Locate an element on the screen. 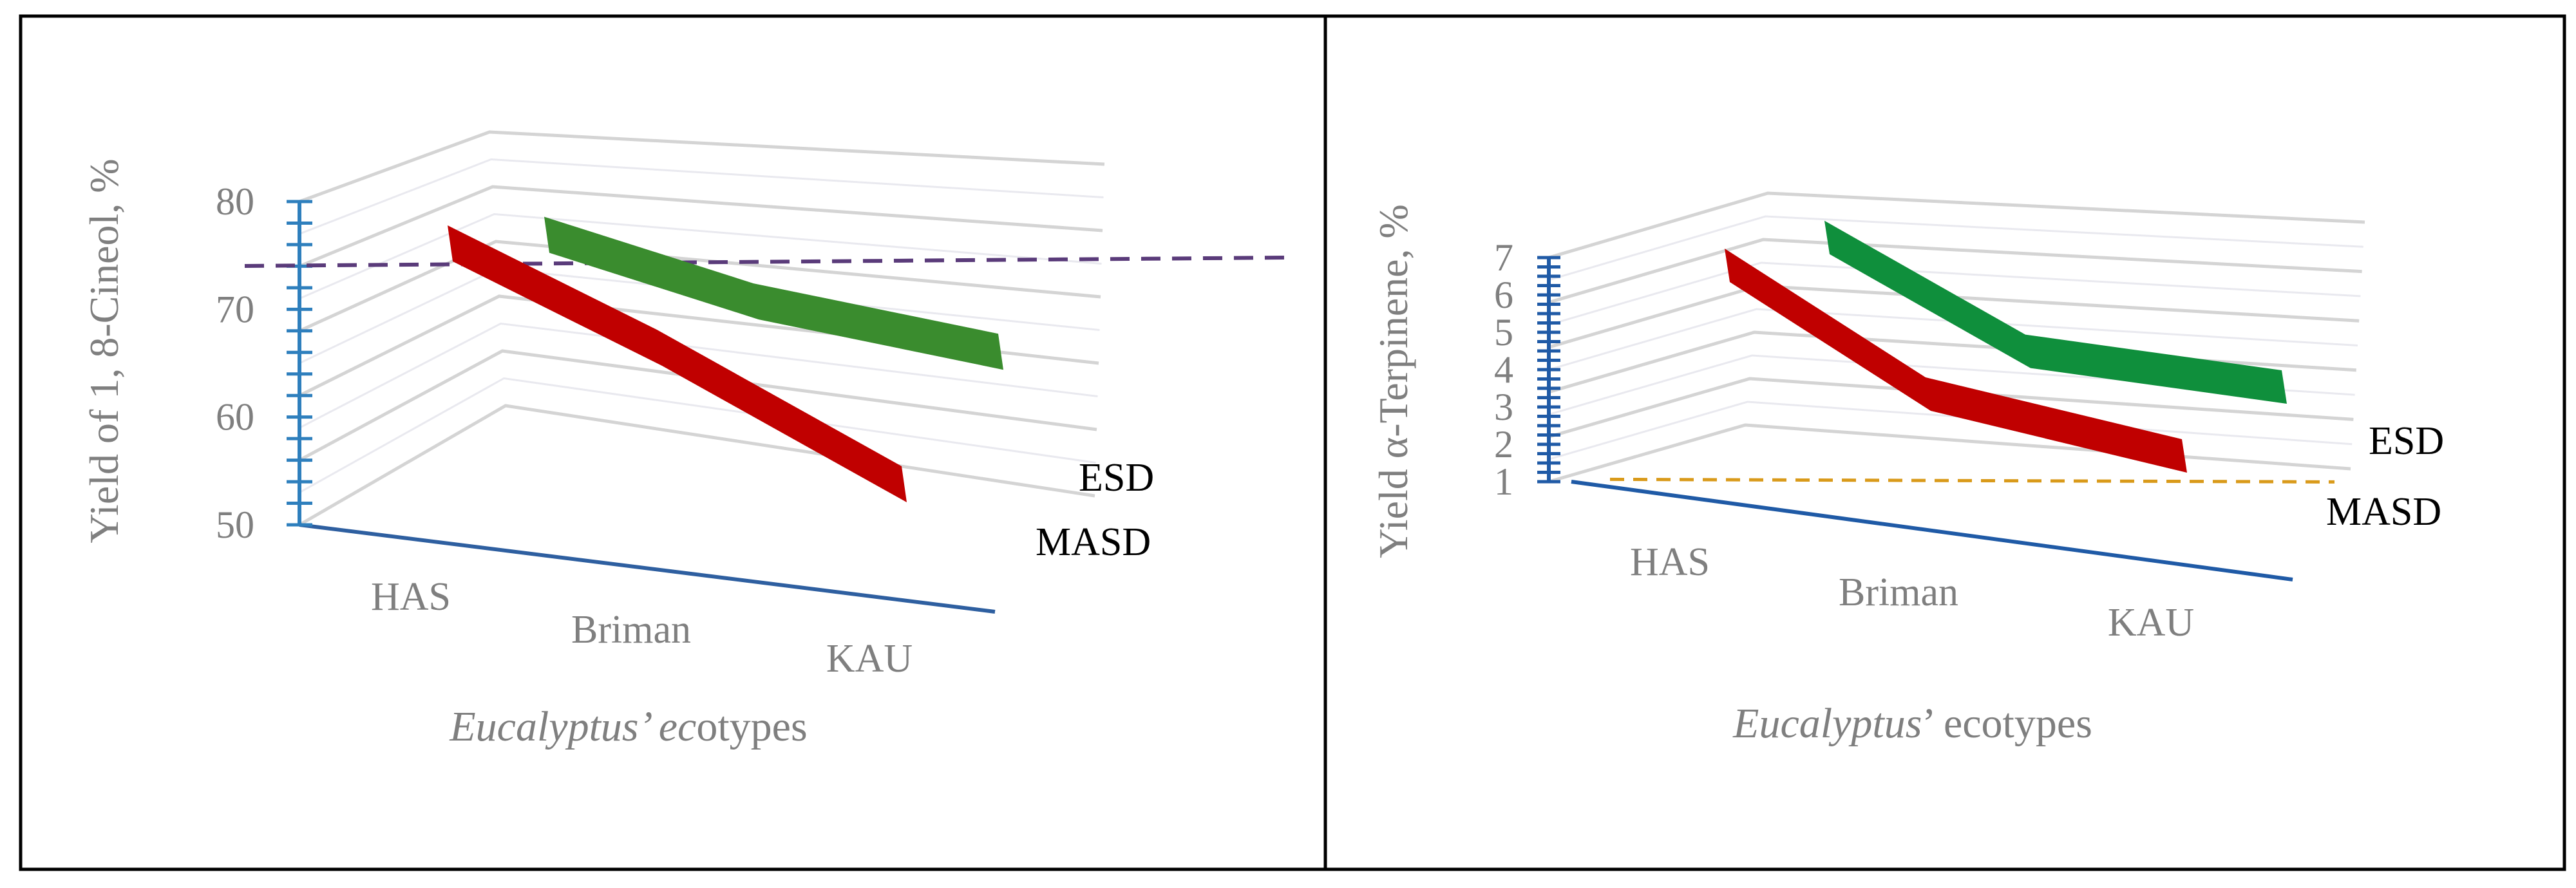 Image resolution: width=2576 pixels, height=888 pixels. chart-1-reference-line is located at coordinates (764, 262).